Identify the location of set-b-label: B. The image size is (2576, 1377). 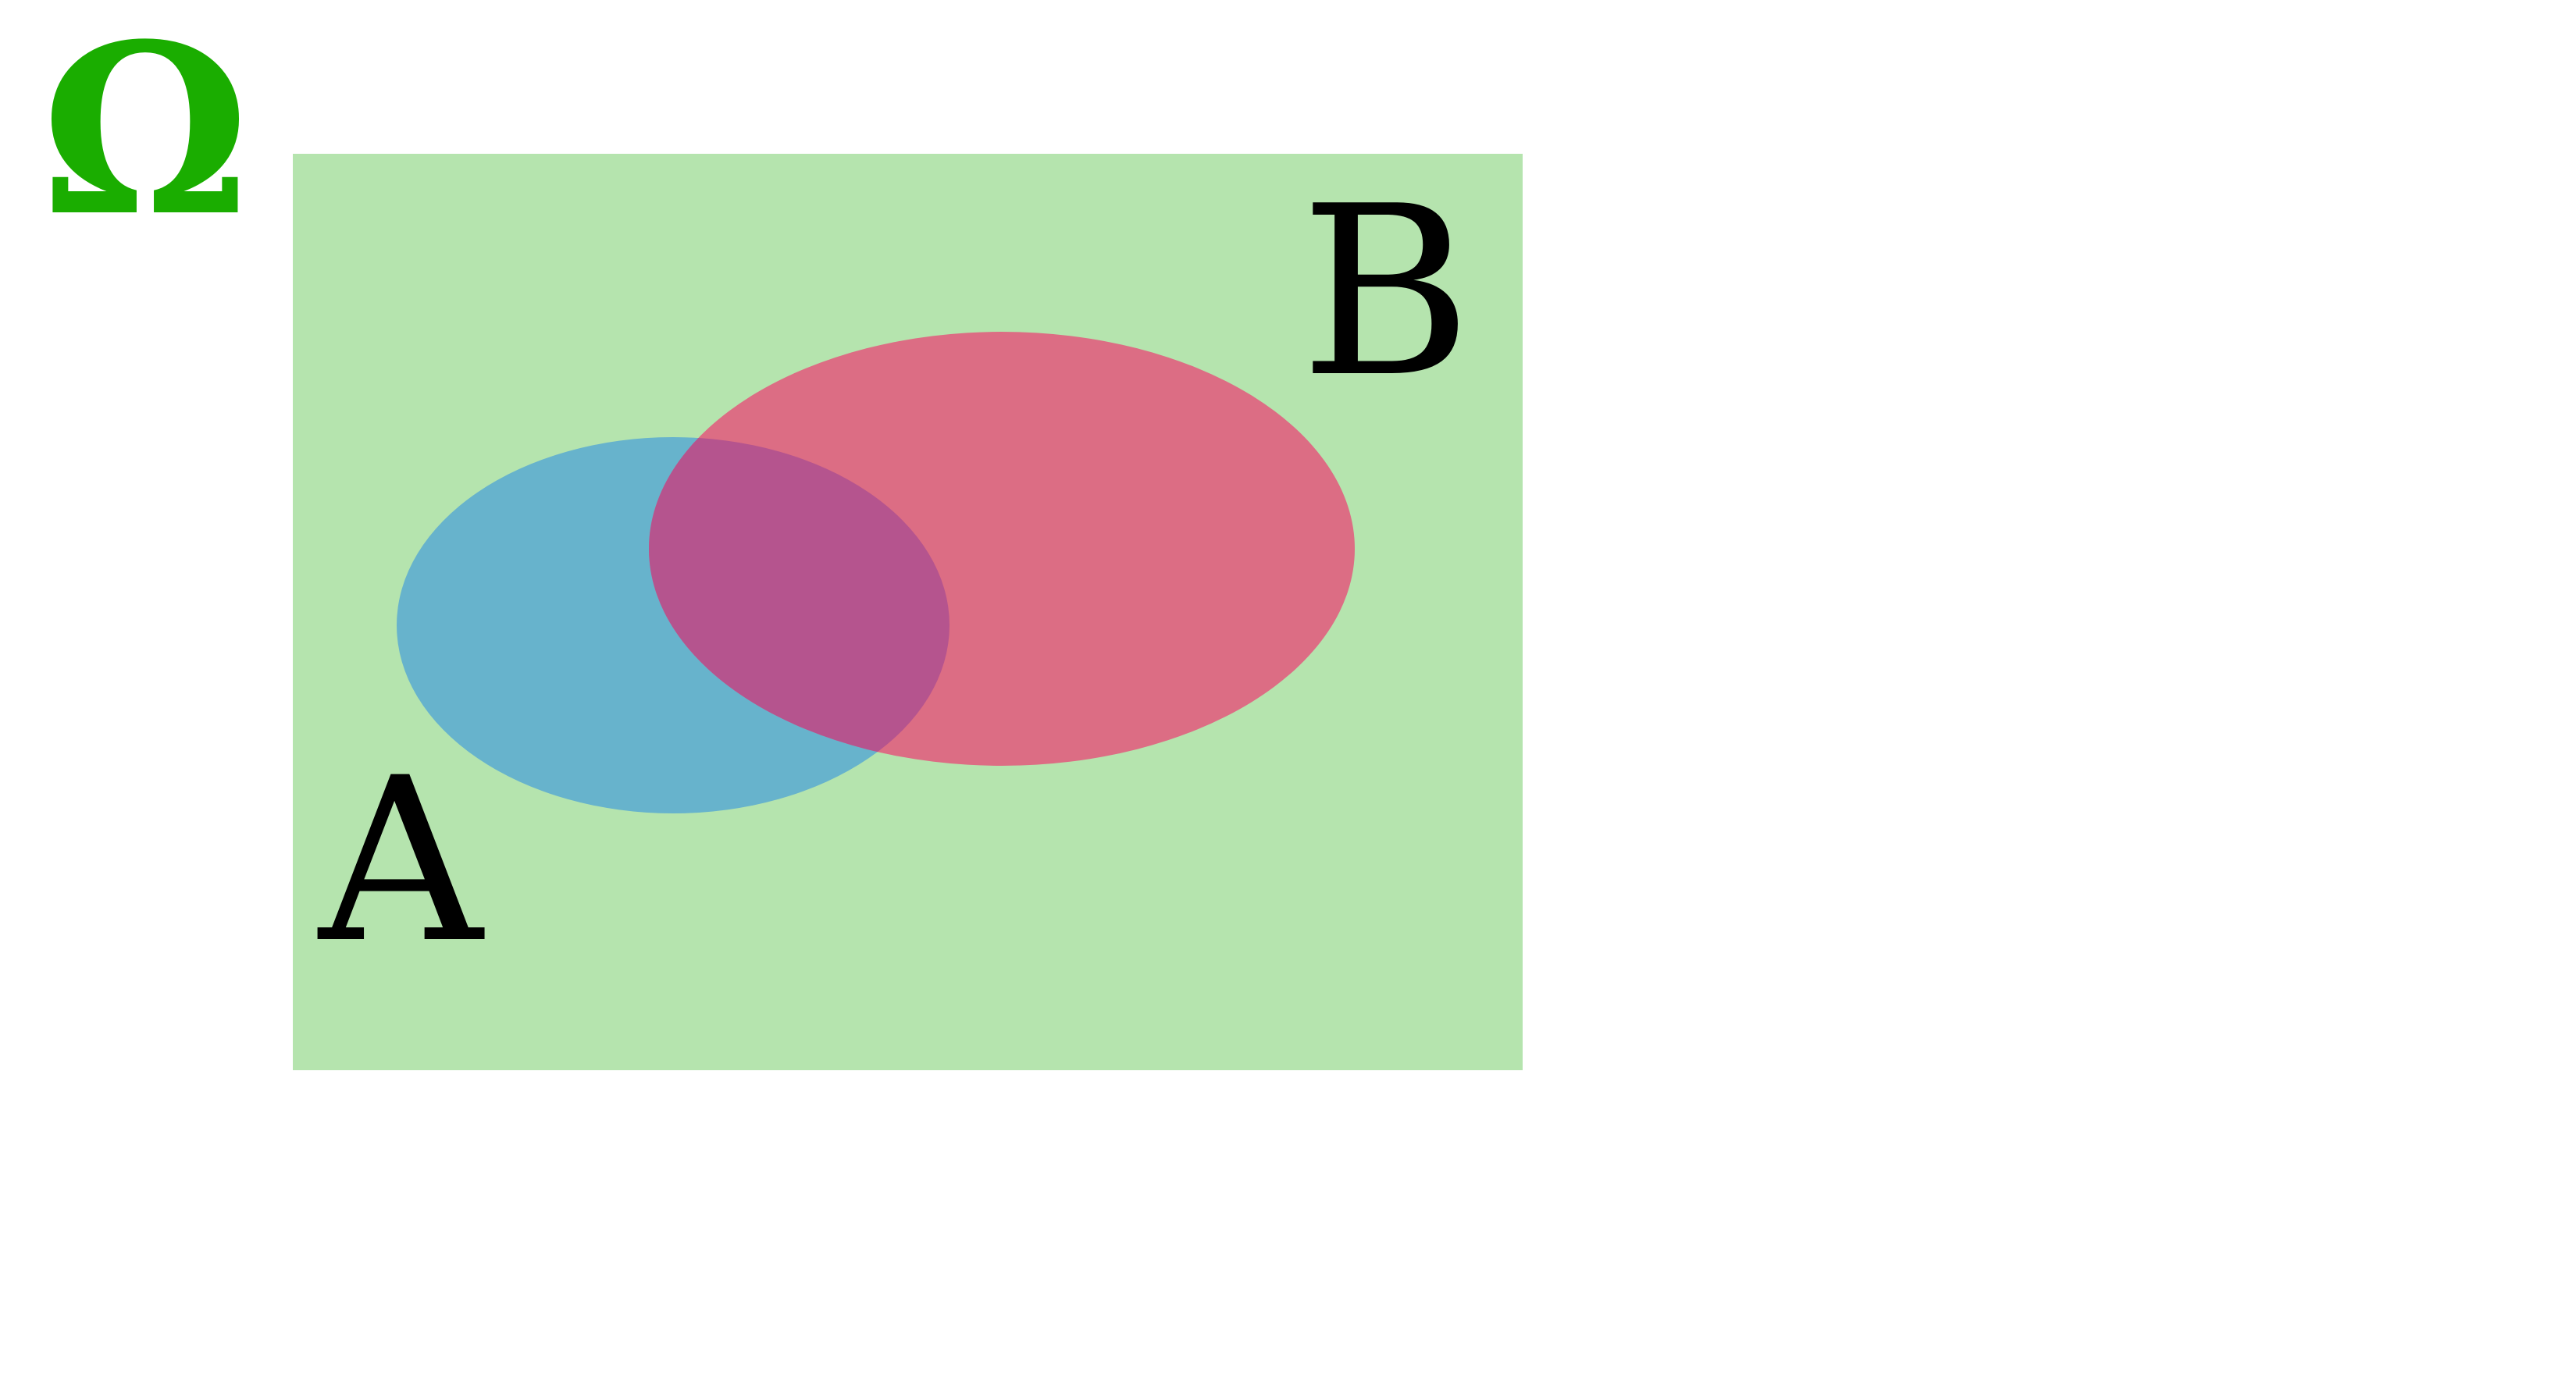
(1386, 292).